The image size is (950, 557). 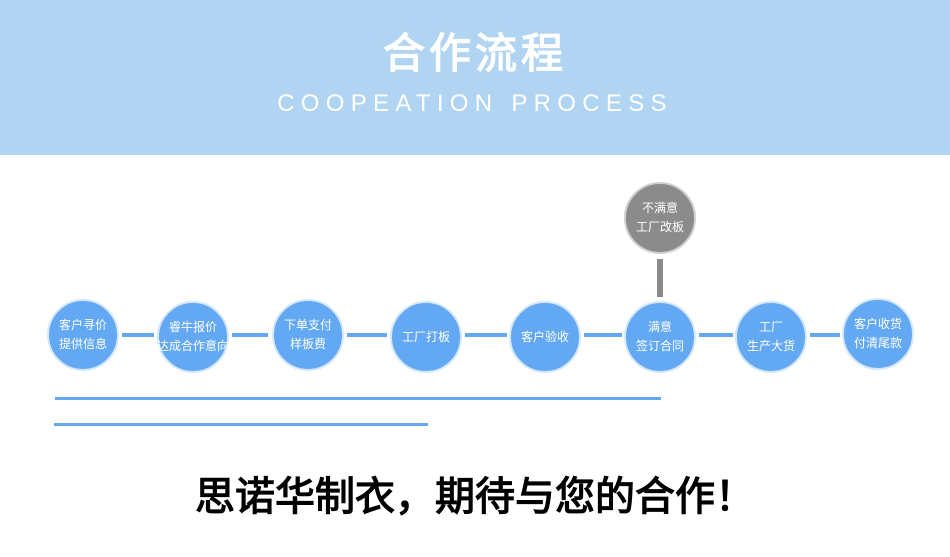 I want to click on step-label: 提供信息, so click(x=82, y=344).